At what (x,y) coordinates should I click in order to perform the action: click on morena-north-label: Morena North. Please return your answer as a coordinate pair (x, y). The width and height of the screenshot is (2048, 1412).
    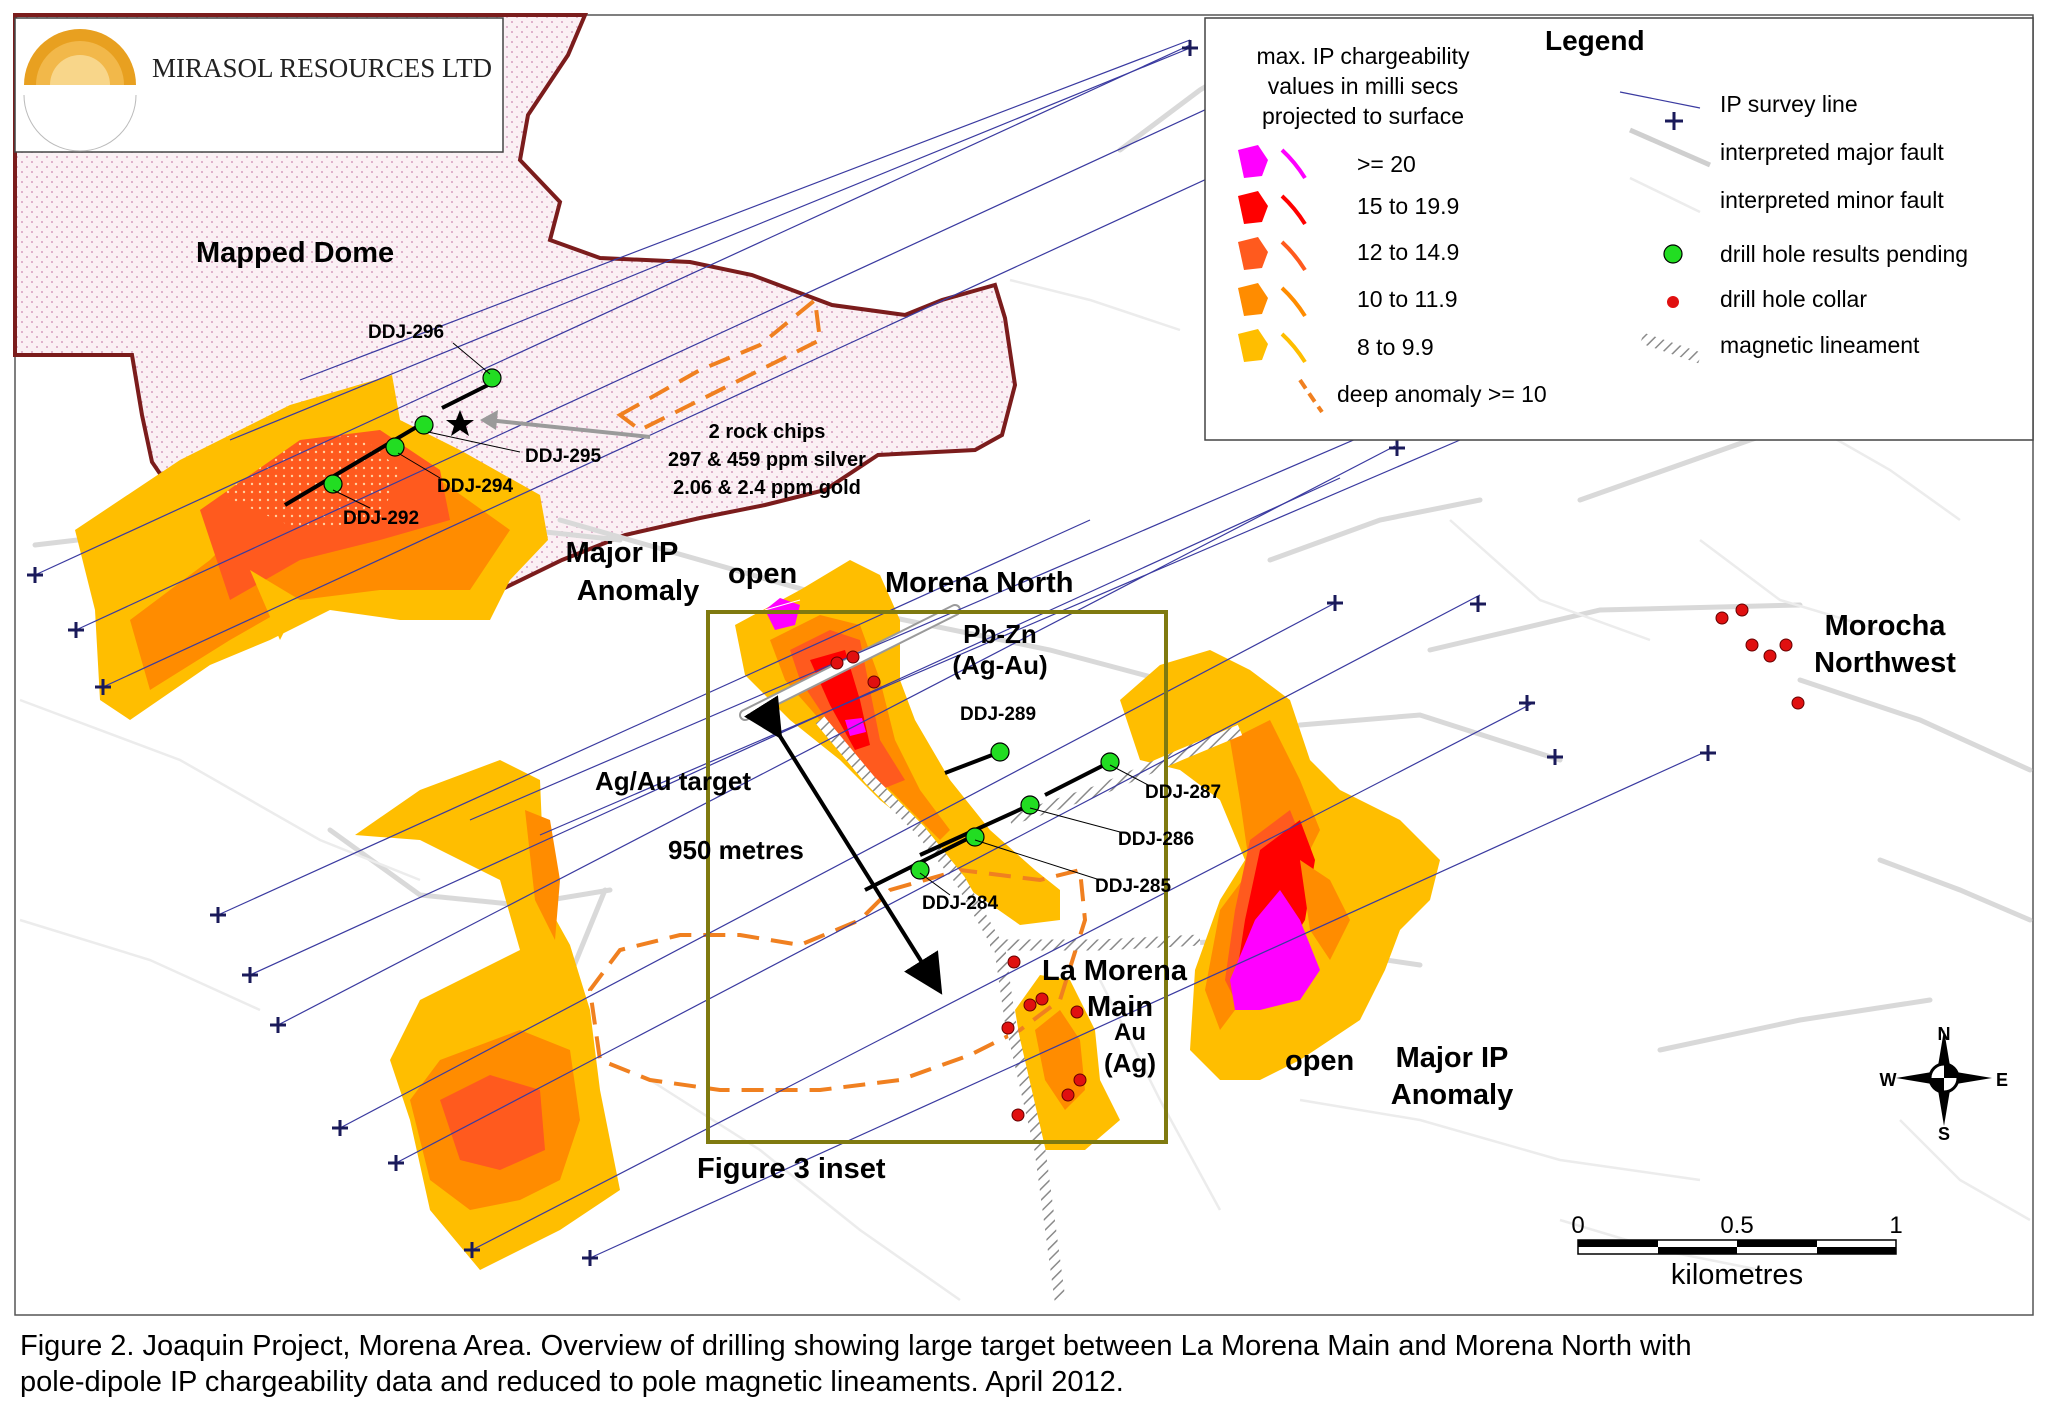
    Looking at the image, I should click on (979, 583).